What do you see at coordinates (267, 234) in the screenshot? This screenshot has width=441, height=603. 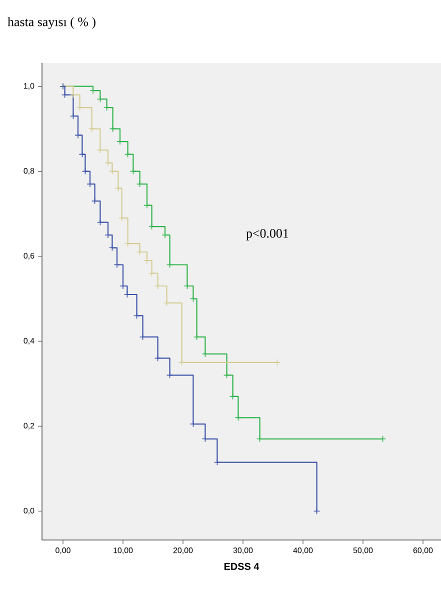 I see `annotation: p<0.001` at bounding box center [267, 234].